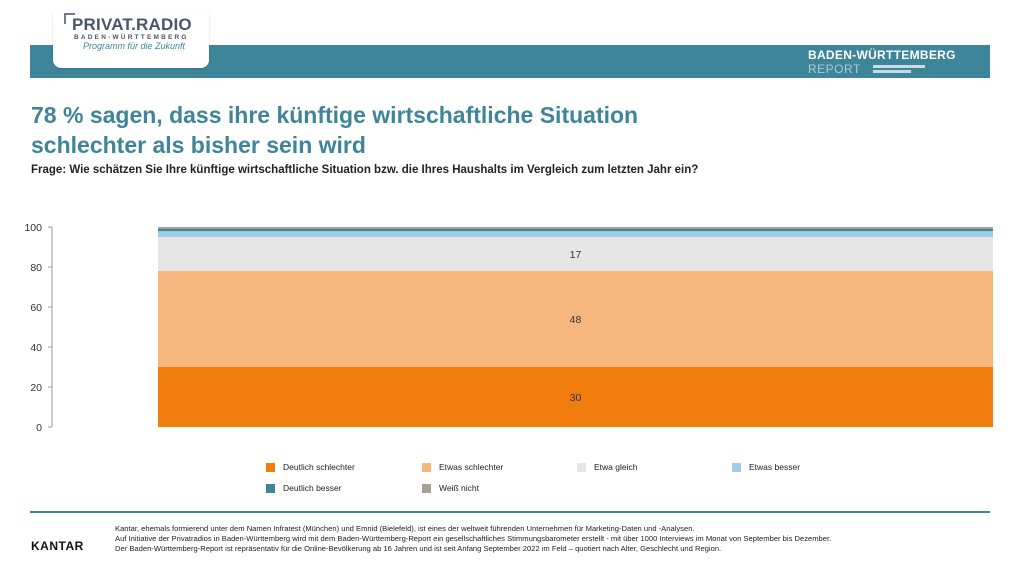 The width and height of the screenshot is (1019, 573). I want to click on headline-line-2: schlechter als bisher sein wird, so click(198, 145).